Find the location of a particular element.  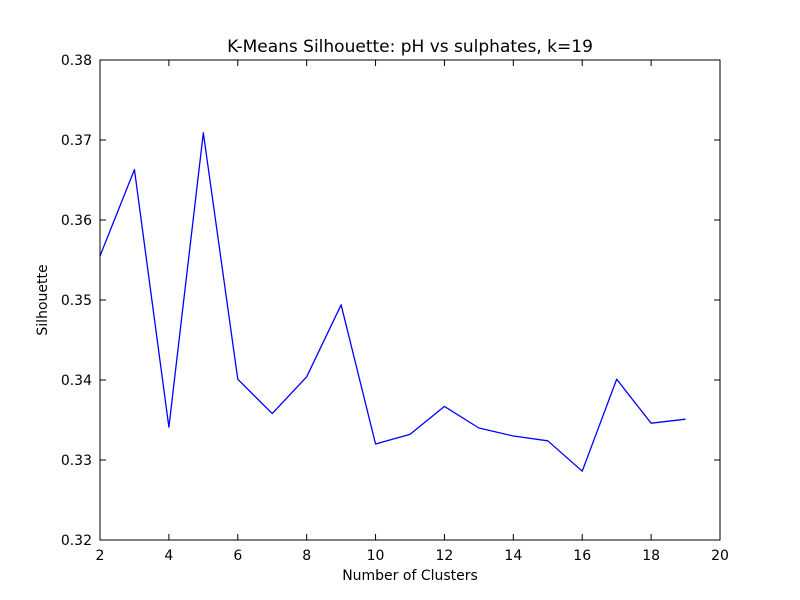

x-tick-label-5: 12 is located at coordinates (445, 556).